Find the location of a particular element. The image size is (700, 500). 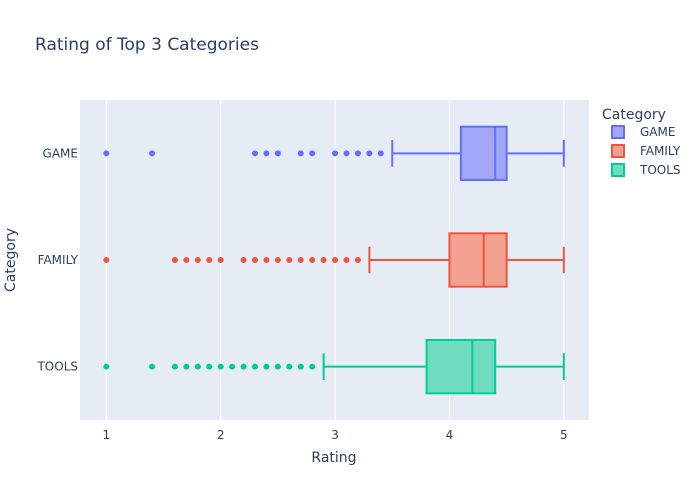

y-tick-label: TOOLS is located at coordinates (57, 367).